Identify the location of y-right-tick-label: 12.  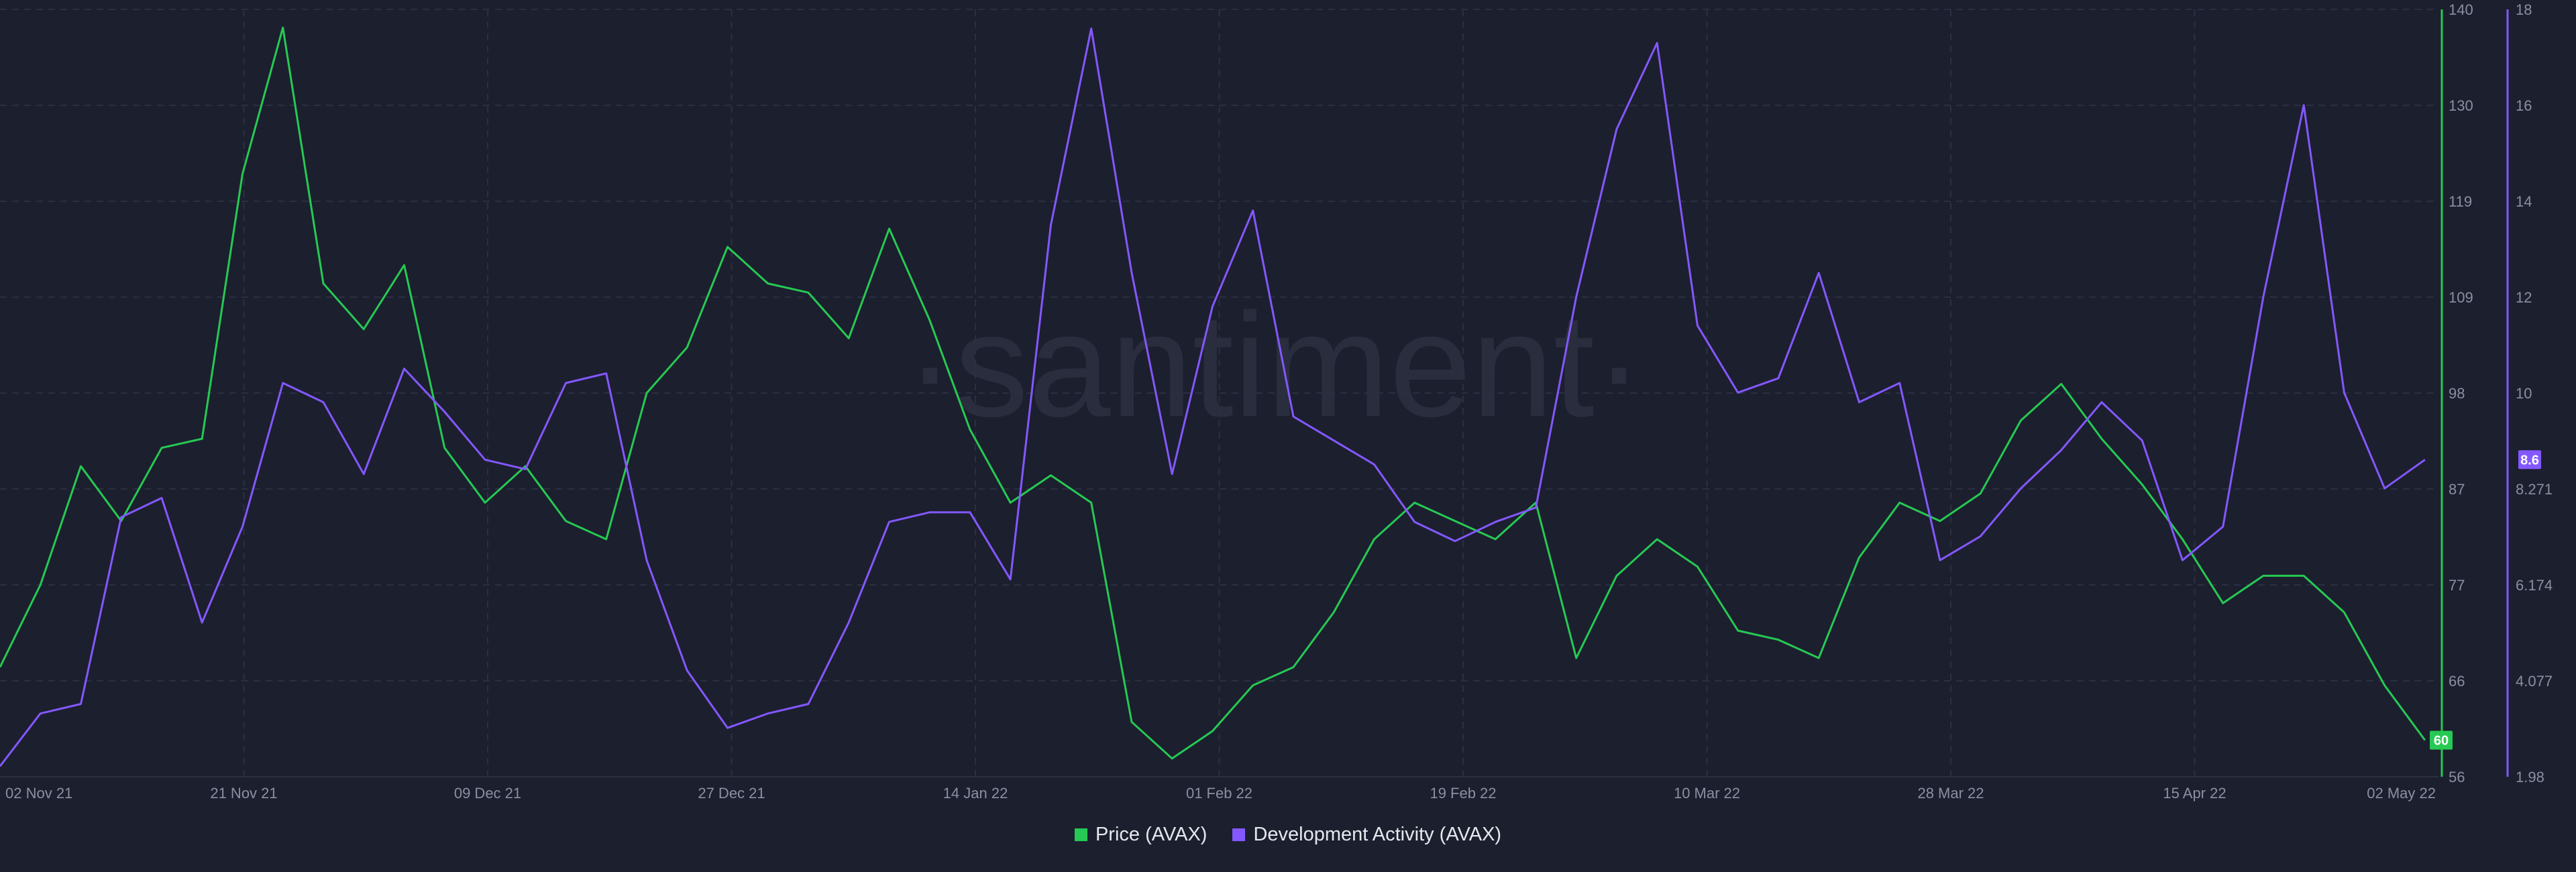
(2524, 298).